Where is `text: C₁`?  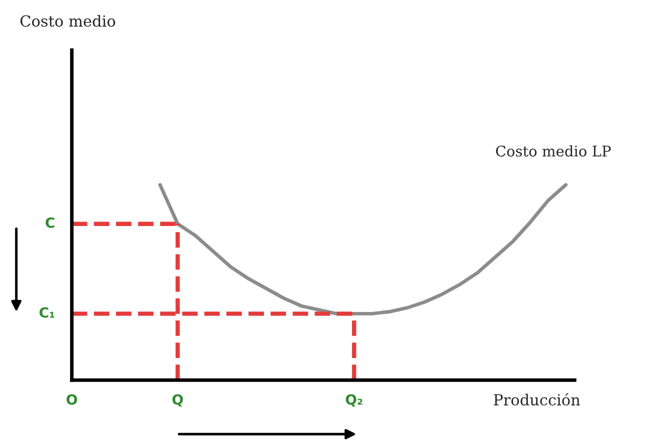
text: C₁ is located at coordinates (47, 312).